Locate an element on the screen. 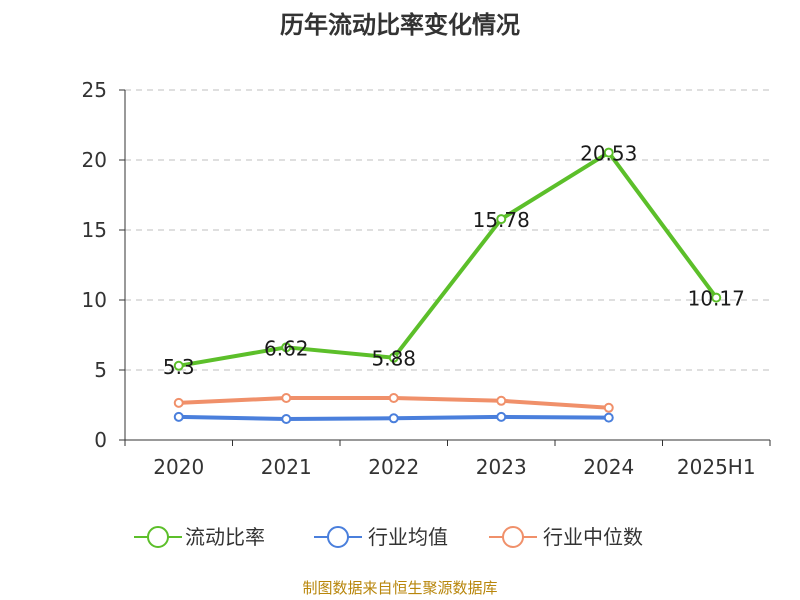  legend-item: 行业均值 is located at coordinates (381, 537).